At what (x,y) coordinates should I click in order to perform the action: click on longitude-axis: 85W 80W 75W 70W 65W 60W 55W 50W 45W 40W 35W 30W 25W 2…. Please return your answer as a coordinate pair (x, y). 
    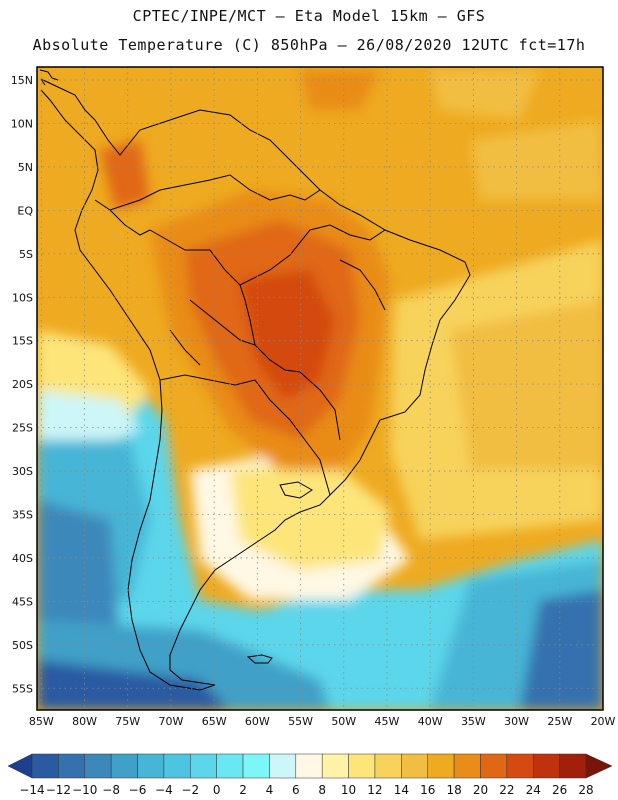
    Looking at the image, I should click on (322, 721).